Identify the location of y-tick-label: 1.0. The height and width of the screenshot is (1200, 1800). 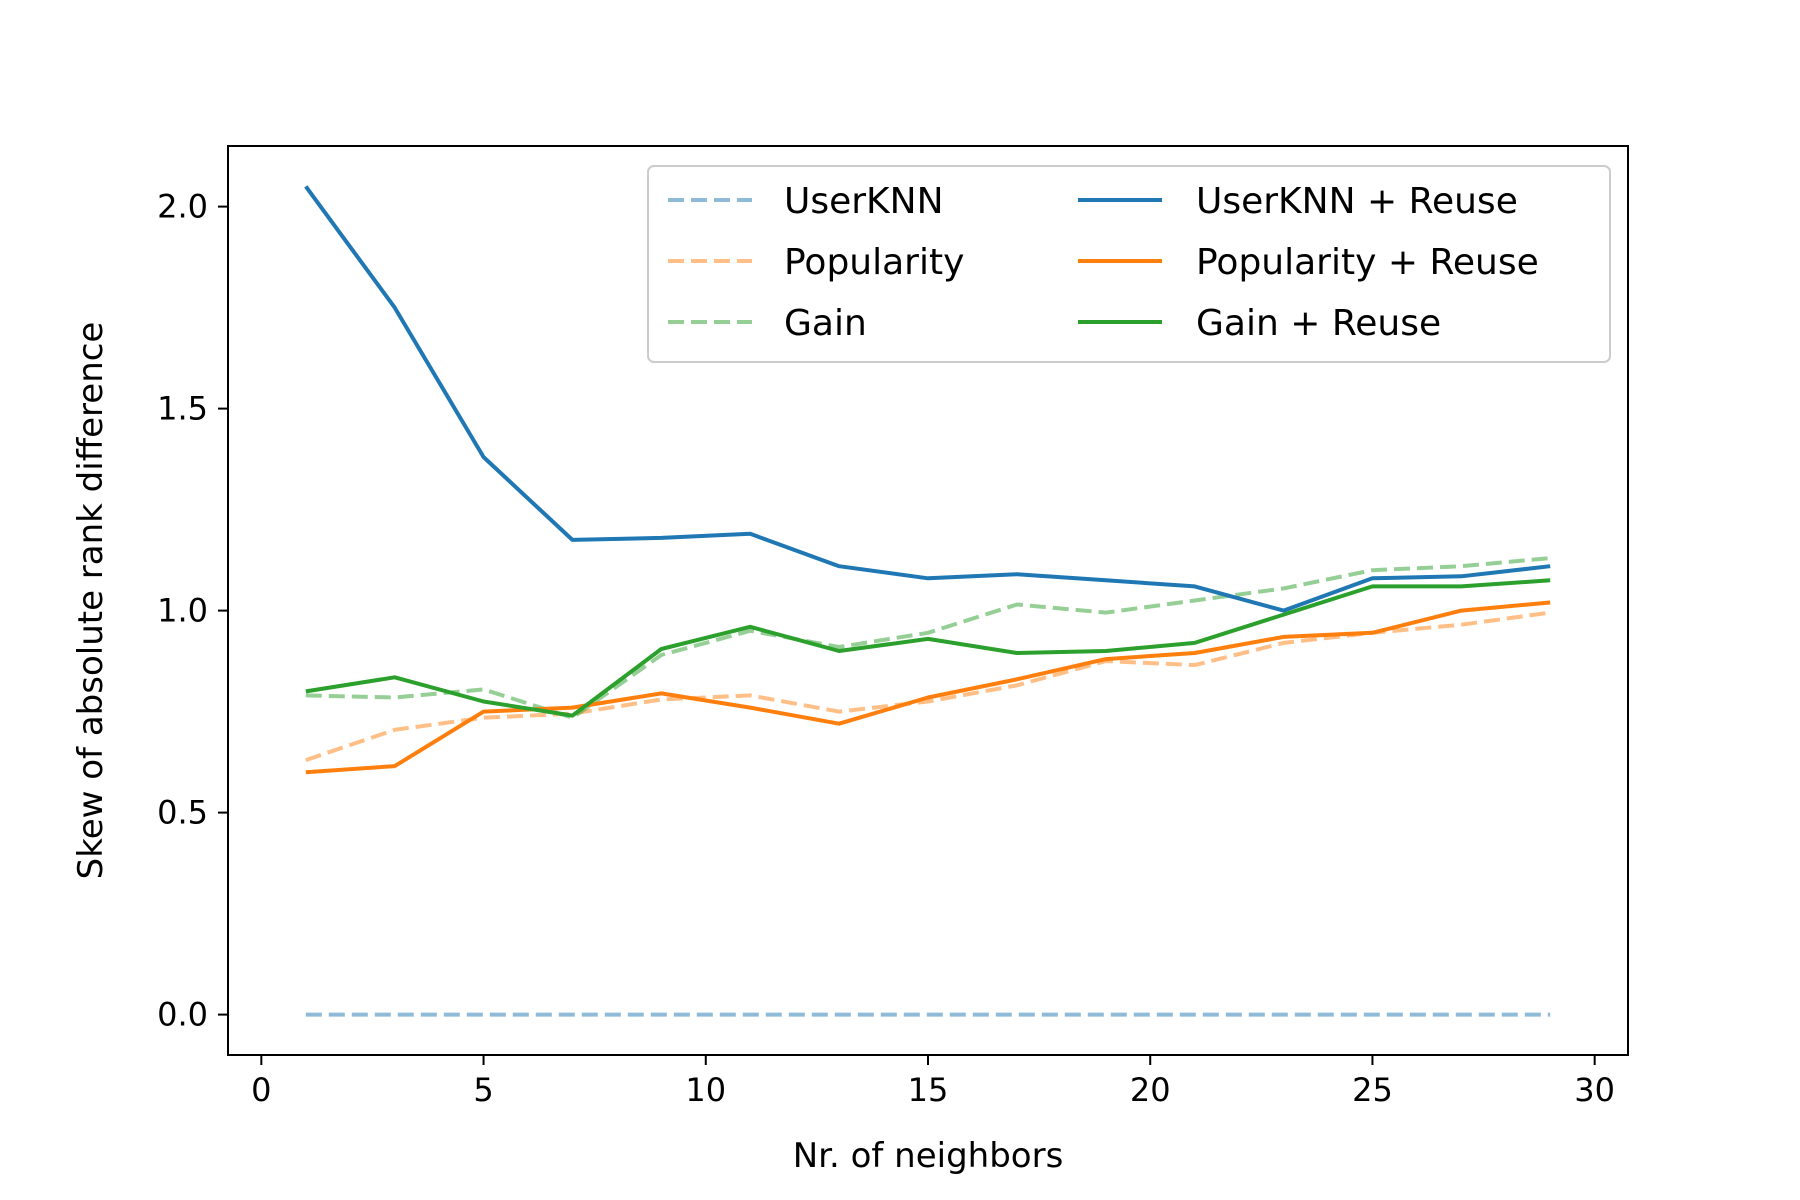
(182, 611).